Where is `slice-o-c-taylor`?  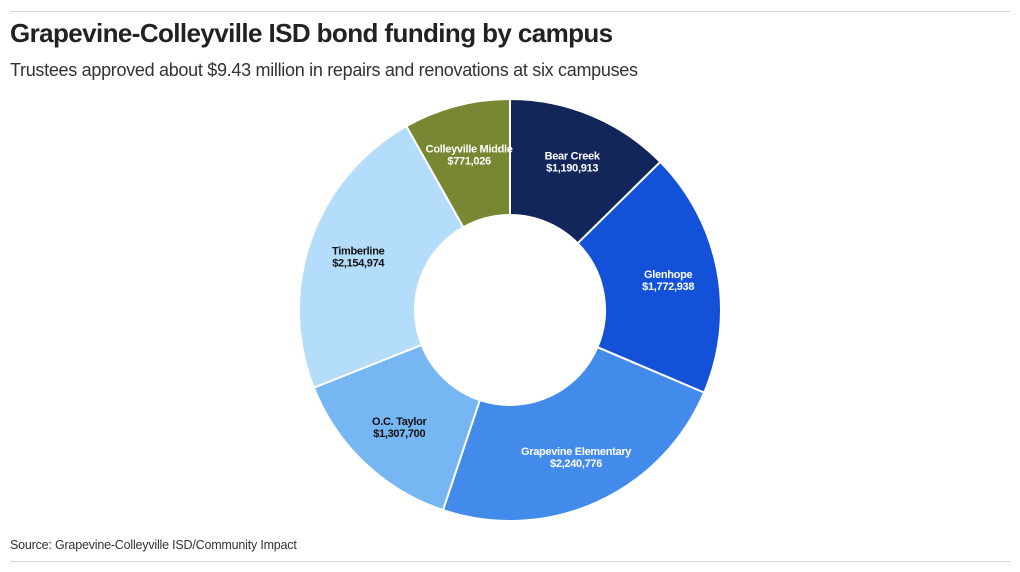
slice-o-c-taylor is located at coordinates (396, 427).